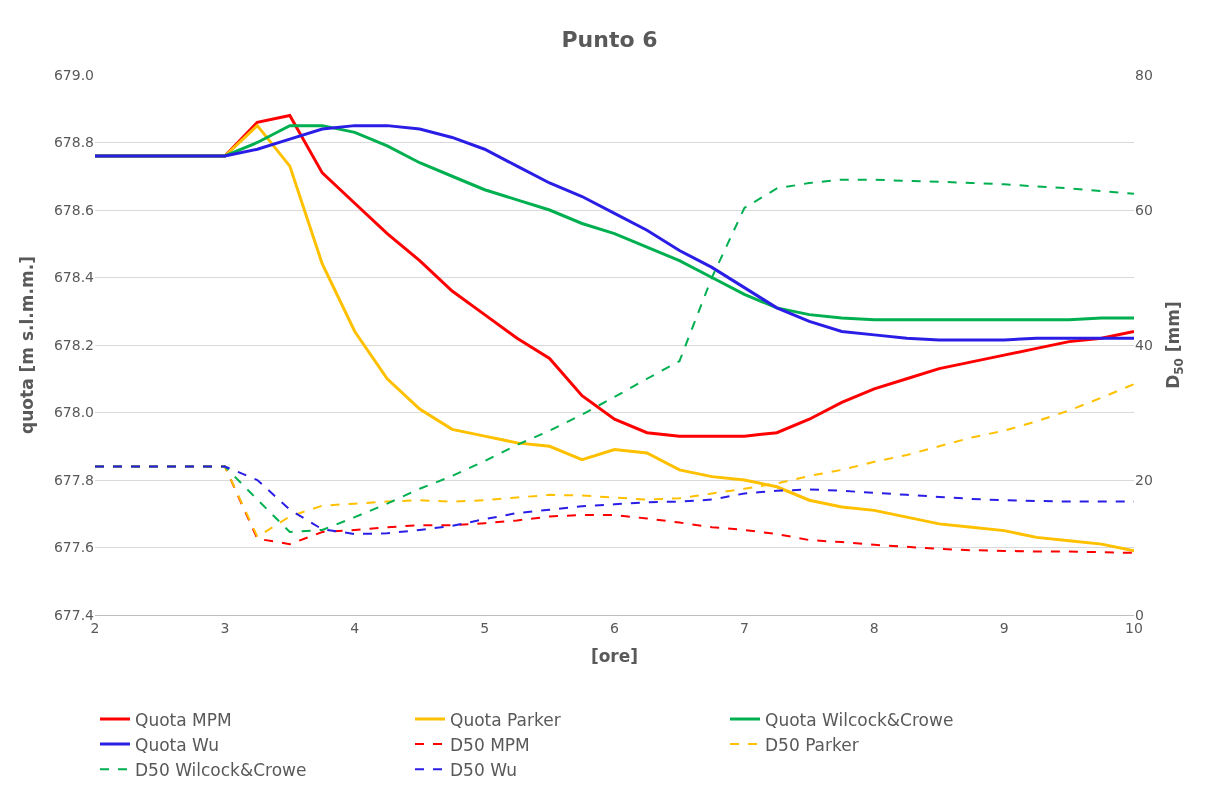  I want to click on legend-label: Quota Wilcock&Crowe, so click(859, 719).